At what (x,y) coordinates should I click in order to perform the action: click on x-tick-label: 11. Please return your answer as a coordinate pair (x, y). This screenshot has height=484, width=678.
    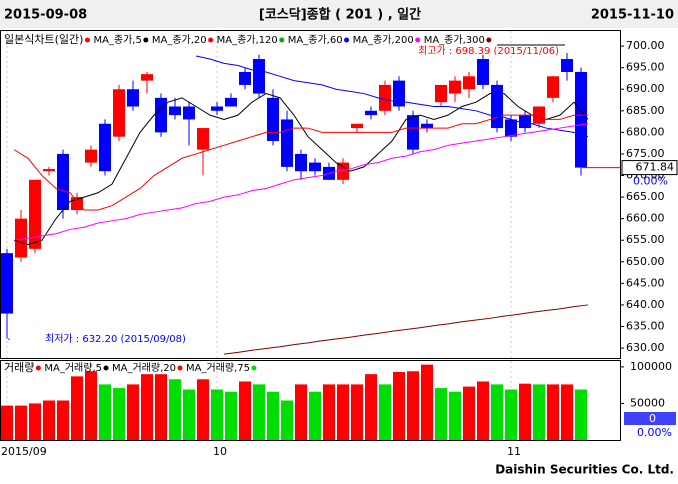
    Looking at the image, I should click on (514, 451).